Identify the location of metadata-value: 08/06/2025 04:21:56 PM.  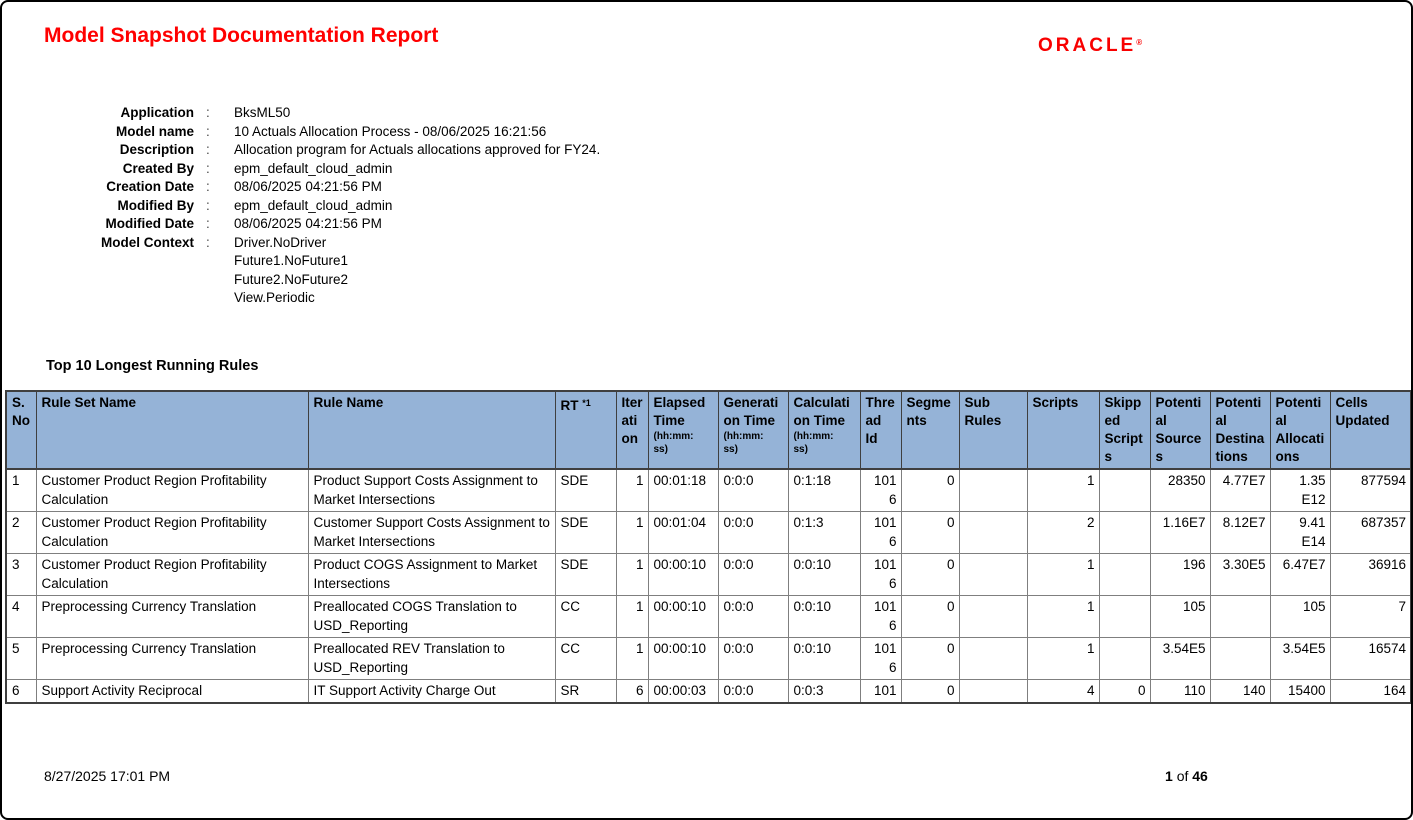
(308, 223).